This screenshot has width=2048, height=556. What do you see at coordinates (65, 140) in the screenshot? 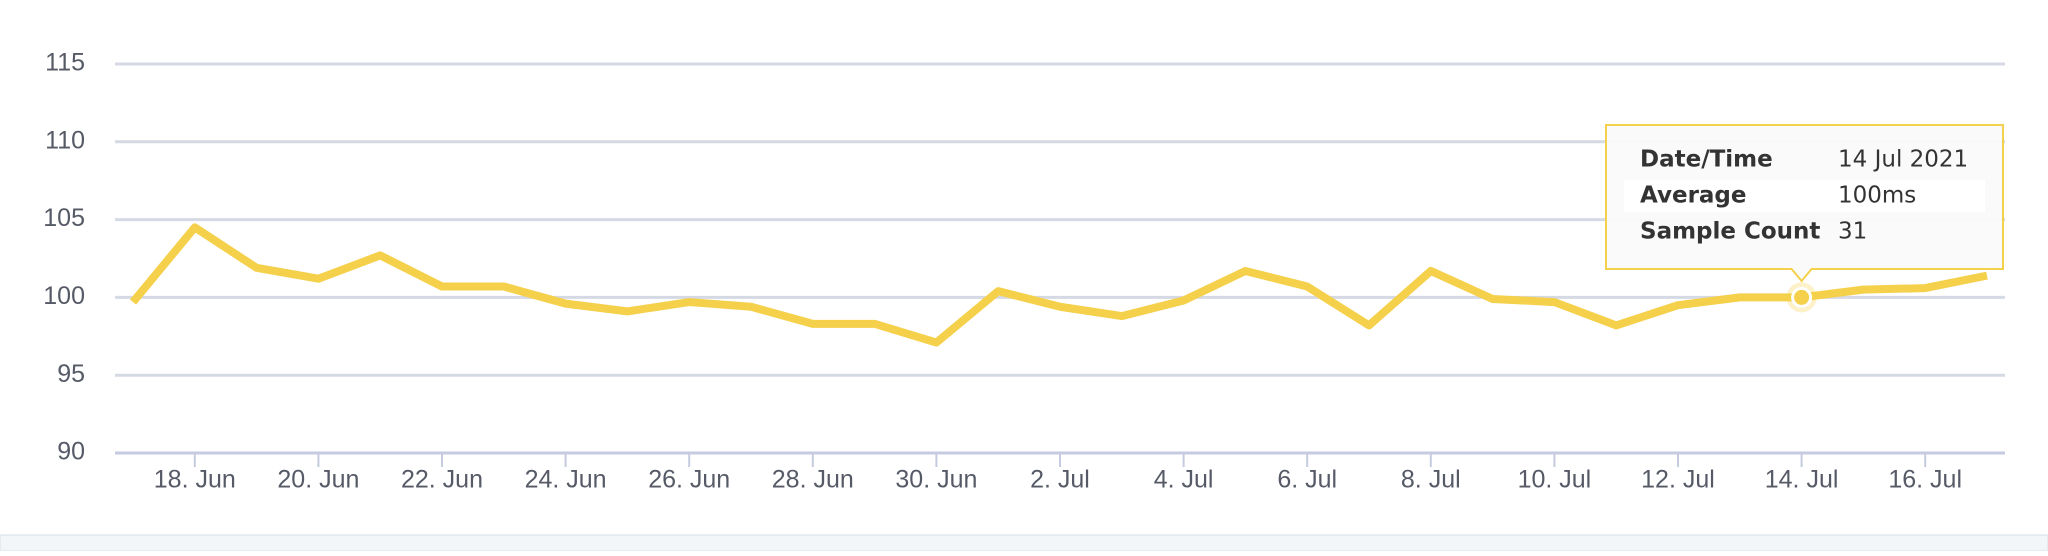
I see `y-tick-label: 110` at bounding box center [65, 140].